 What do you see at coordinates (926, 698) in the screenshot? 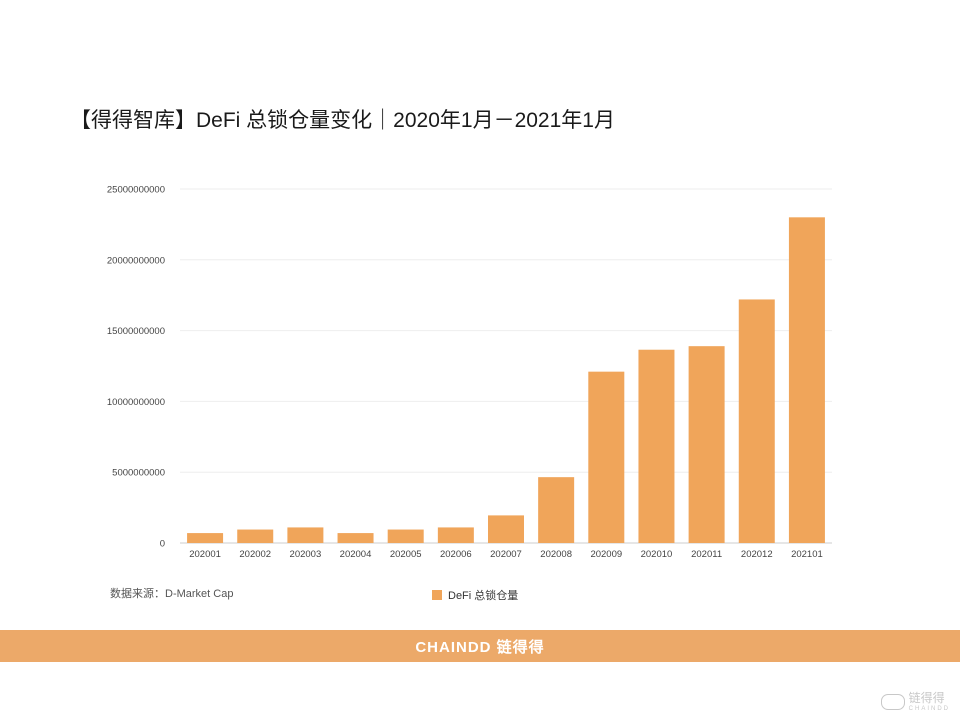
I see `corner-logo-main: 链得得` at bounding box center [926, 698].